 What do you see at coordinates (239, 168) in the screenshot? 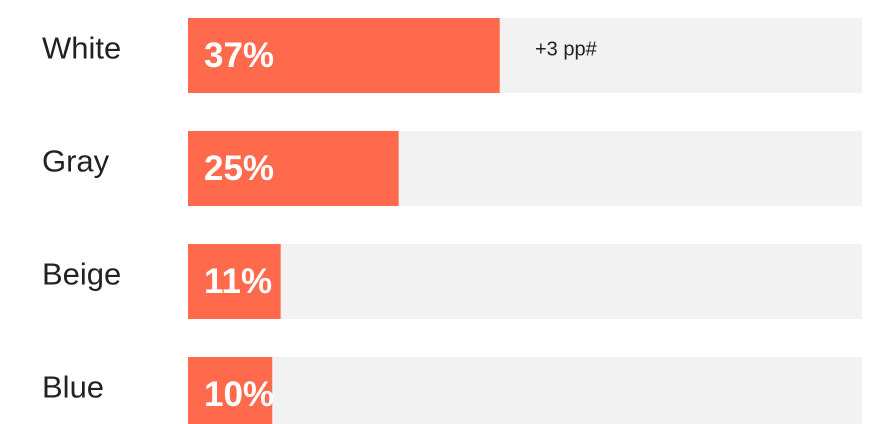
I see `value-label: 25%` at bounding box center [239, 168].